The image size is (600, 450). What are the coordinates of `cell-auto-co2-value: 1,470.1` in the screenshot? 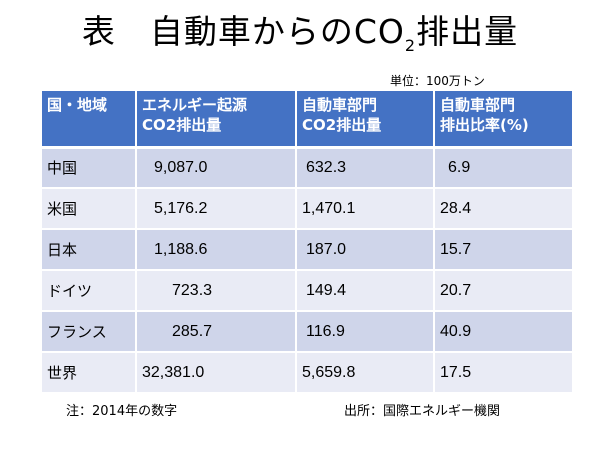 It's located at (329, 208).